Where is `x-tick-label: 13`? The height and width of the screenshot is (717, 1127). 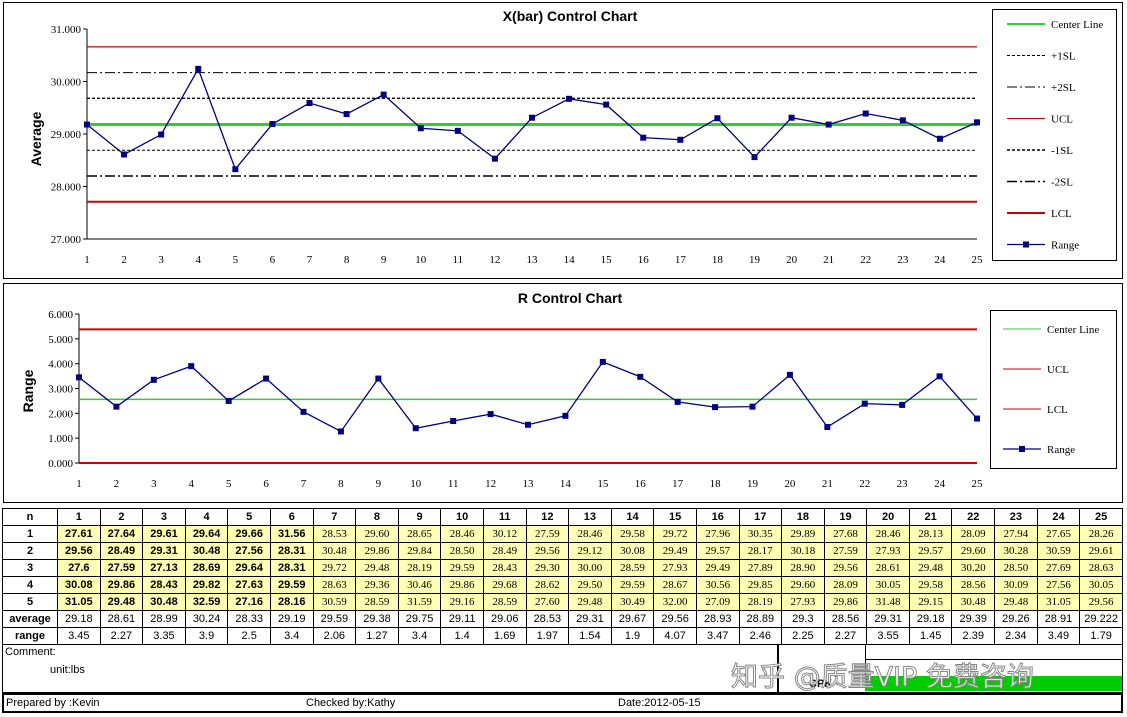 x-tick-label: 13 is located at coordinates (529, 484).